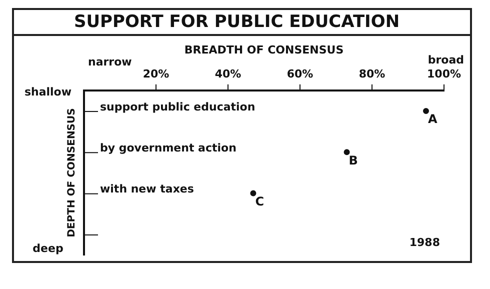 This screenshot has width=490, height=289. Describe the element at coordinates (242, 23) in the screenshot. I see `chart-title: SUPPORT FOR PUBLIC EDUCATION` at that location.